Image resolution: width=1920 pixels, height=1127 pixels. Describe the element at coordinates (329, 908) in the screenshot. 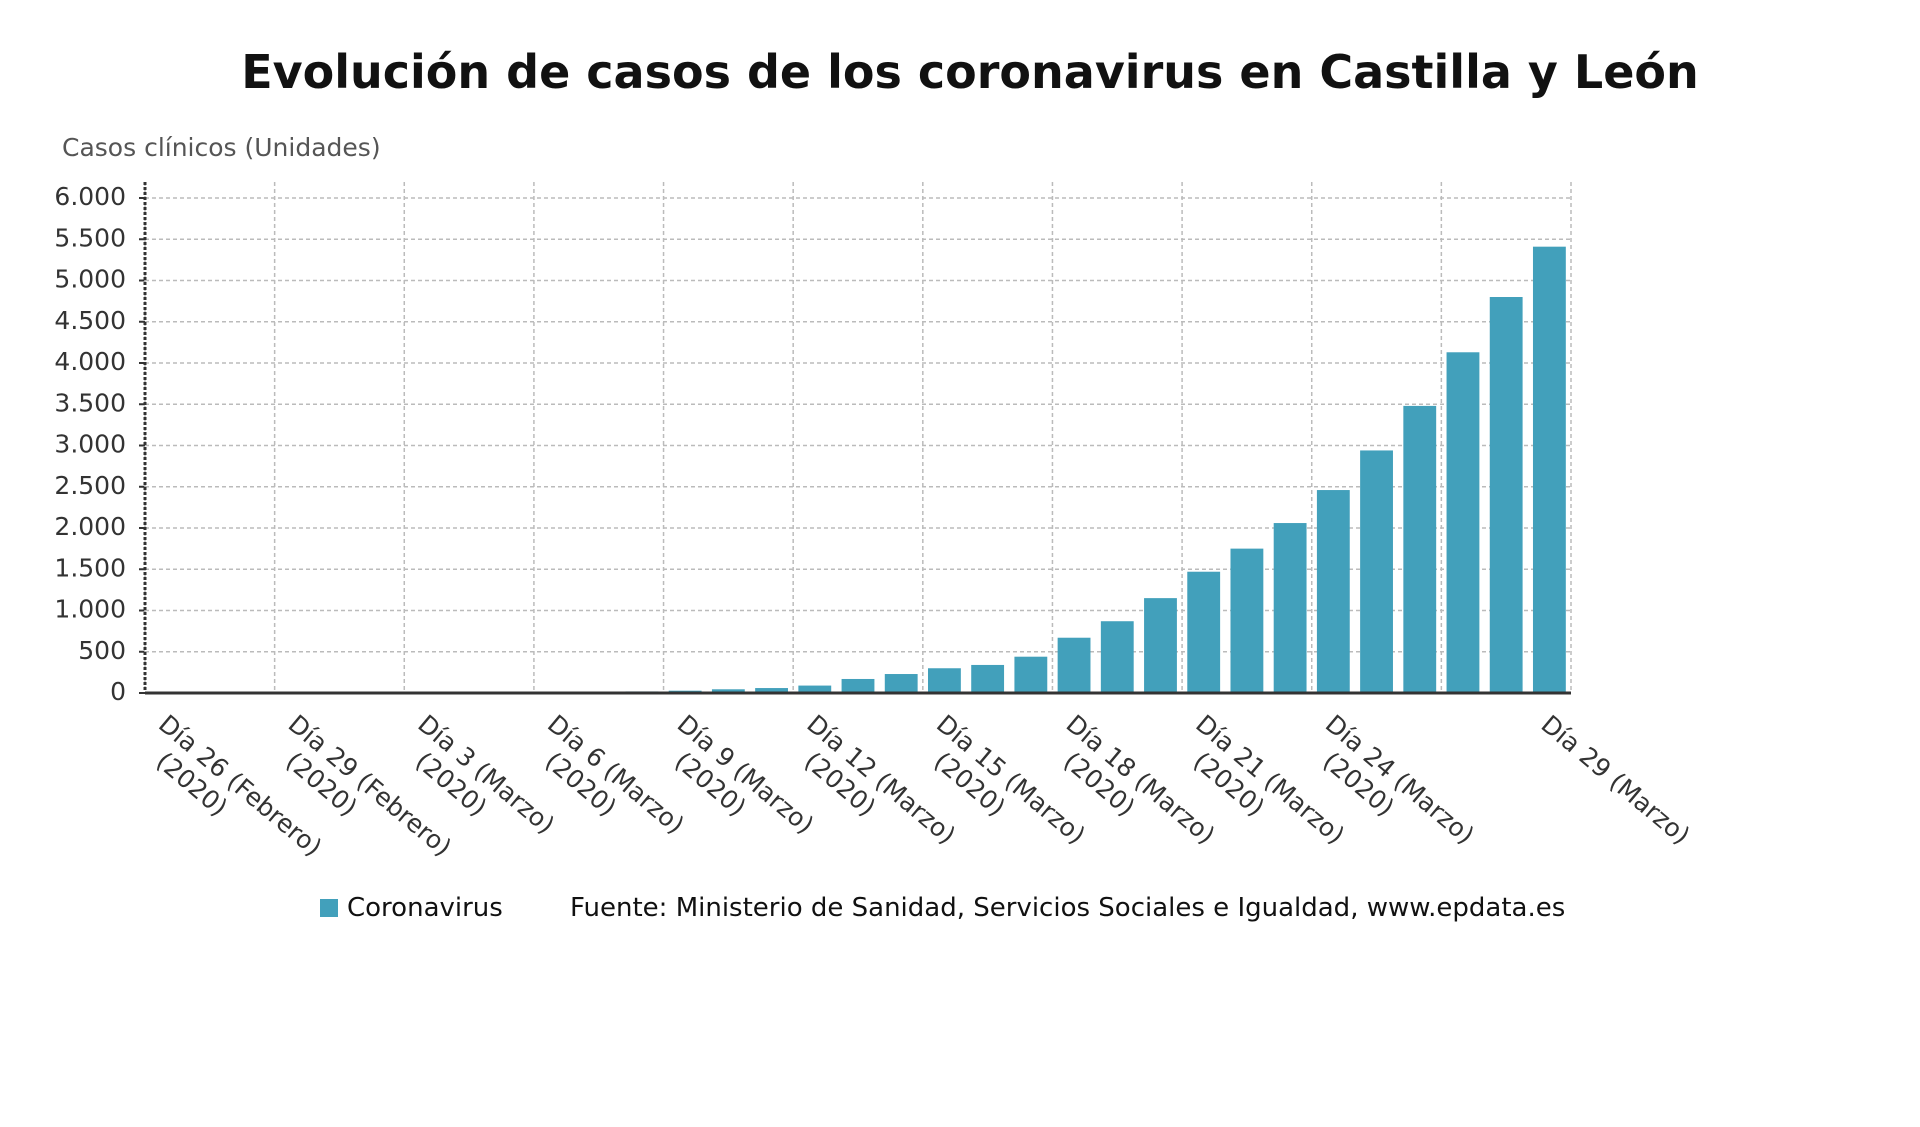

I see `legend-swatch` at that location.